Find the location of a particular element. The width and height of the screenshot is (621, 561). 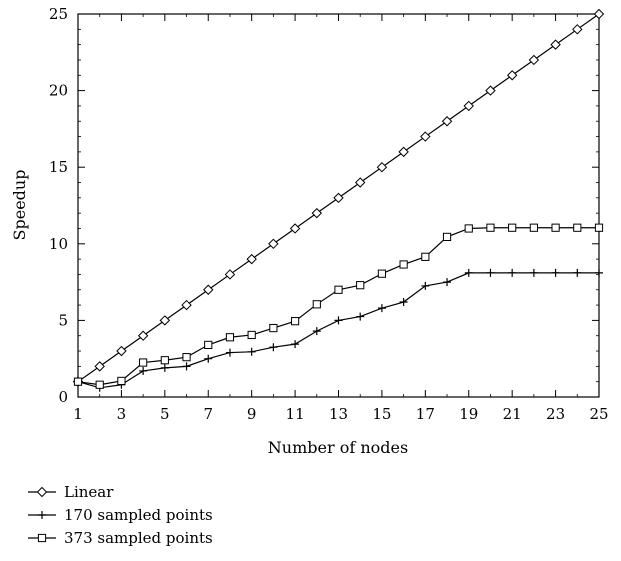

x-tick-label: 23 is located at coordinates (555, 414).